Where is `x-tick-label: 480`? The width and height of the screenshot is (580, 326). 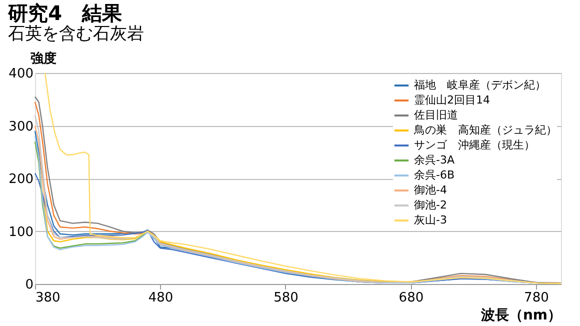 x-tick-label: 480 is located at coordinates (161, 298).